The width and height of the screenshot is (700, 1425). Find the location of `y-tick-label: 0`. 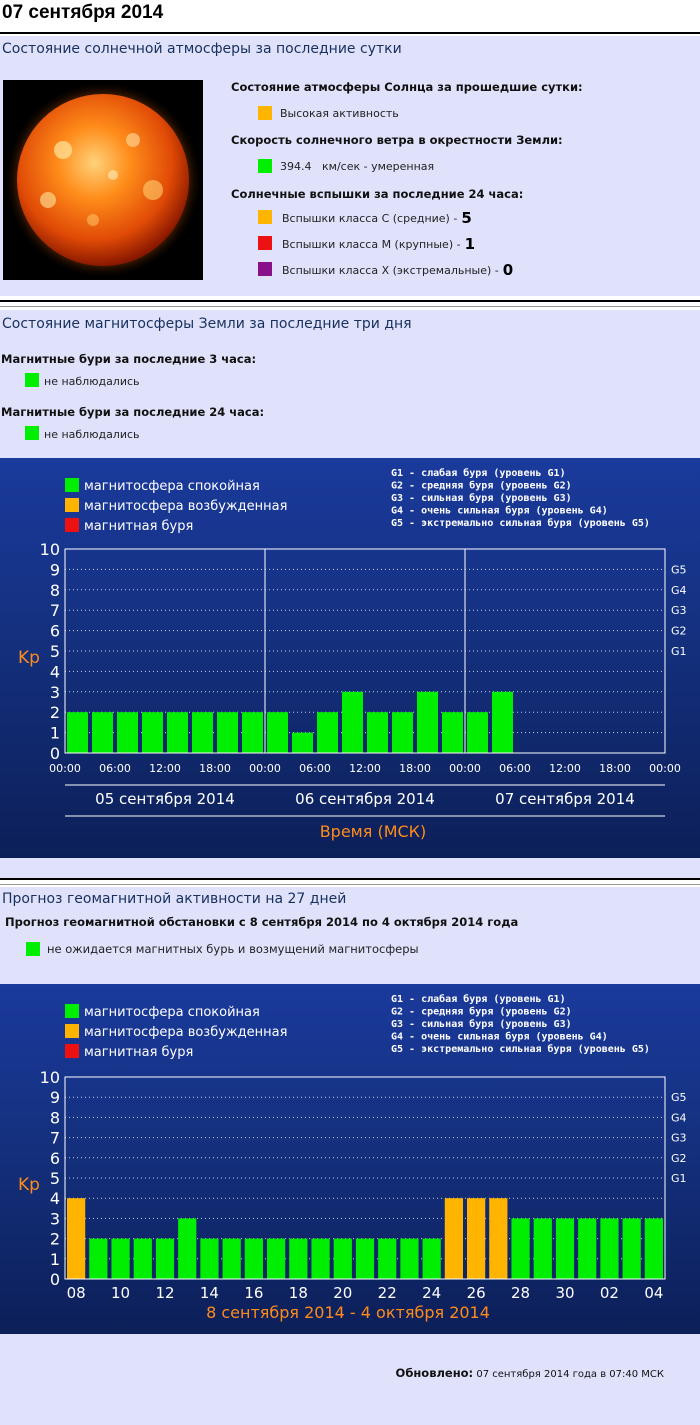

y-tick-label: 0 is located at coordinates (55, 1279).